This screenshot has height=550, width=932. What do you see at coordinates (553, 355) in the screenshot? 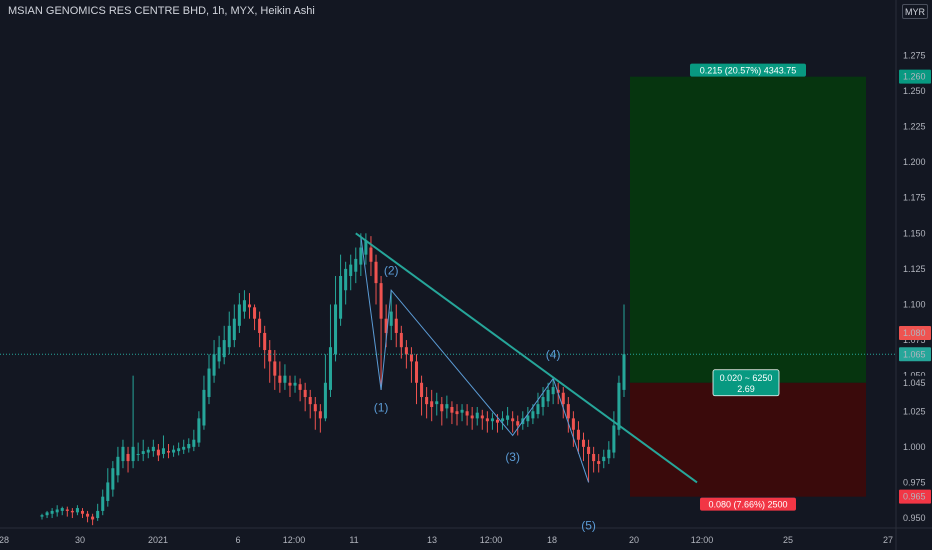
I see `wave-label: (4)` at bounding box center [553, 355].